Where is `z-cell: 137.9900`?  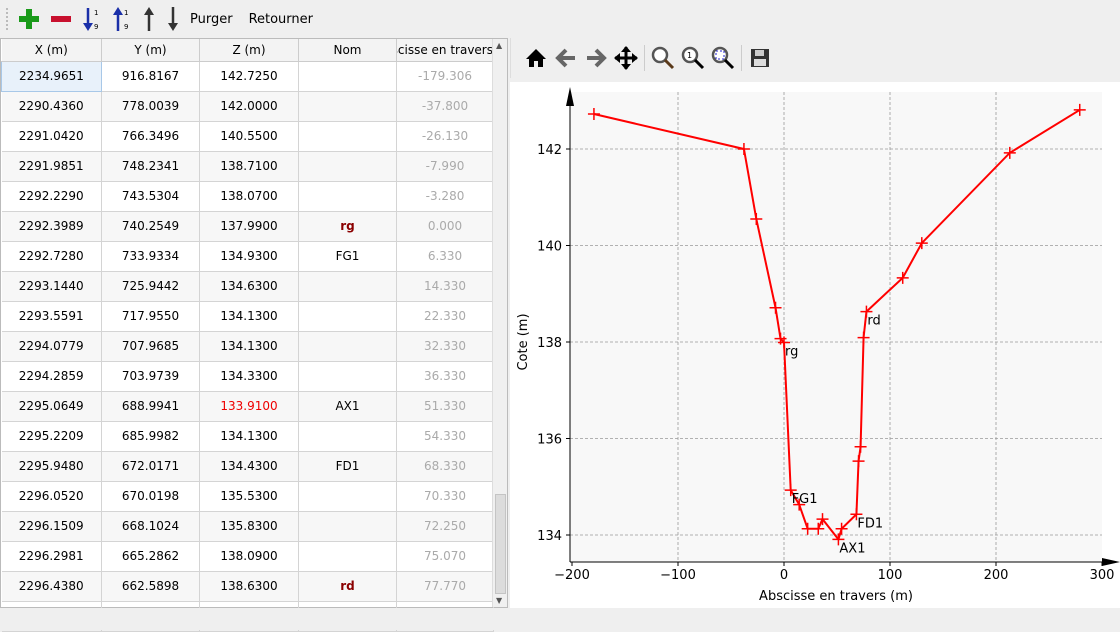
z-cell: 137.9900 is located at coordinates (249, 226).